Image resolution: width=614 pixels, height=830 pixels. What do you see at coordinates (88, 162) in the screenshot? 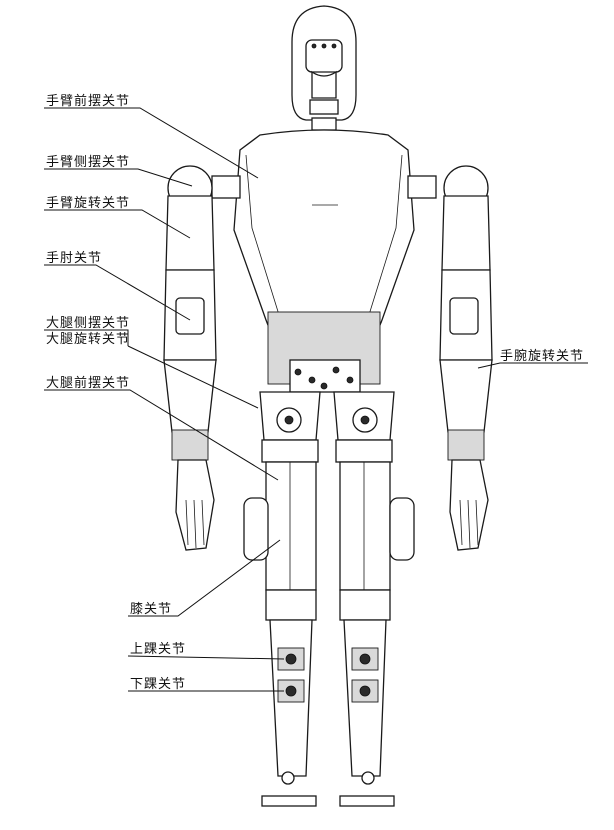
I see `label-arm-roll-joint: 手臂侧摆关节` at bounding box center [88, 162].